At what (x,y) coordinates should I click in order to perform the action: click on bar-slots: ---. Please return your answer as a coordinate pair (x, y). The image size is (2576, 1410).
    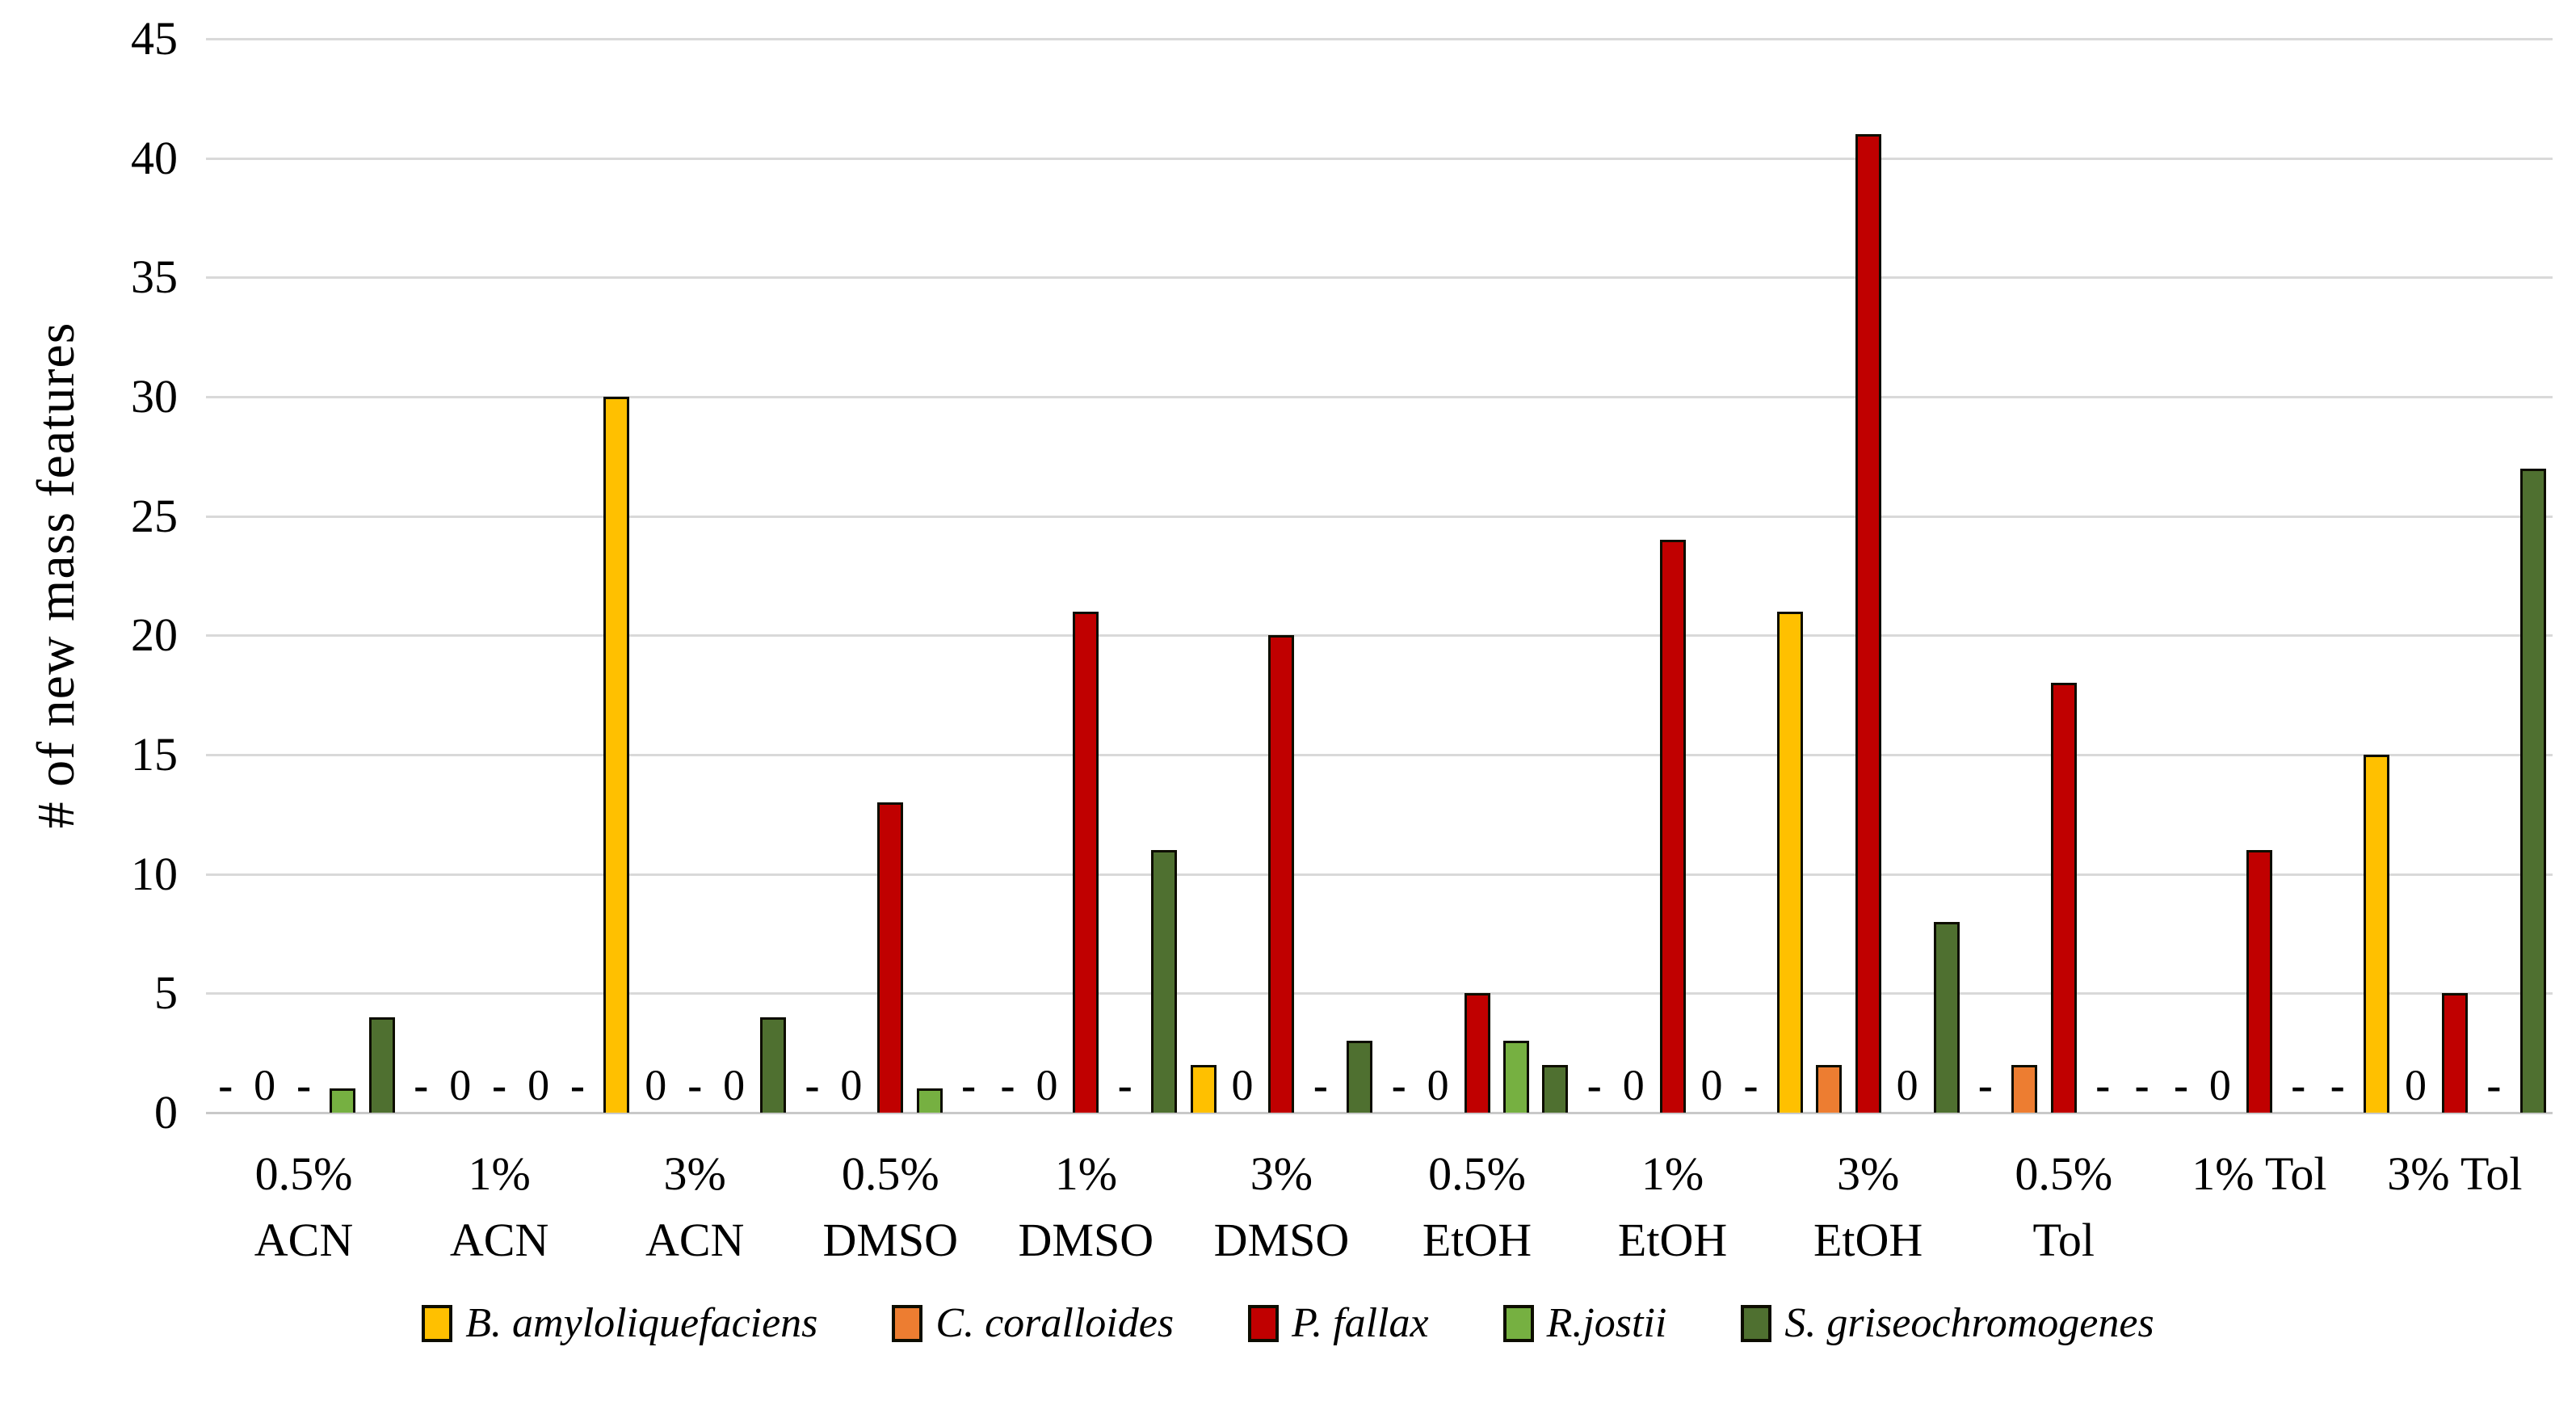
    Looking at the image, I should click on (2064, 576).